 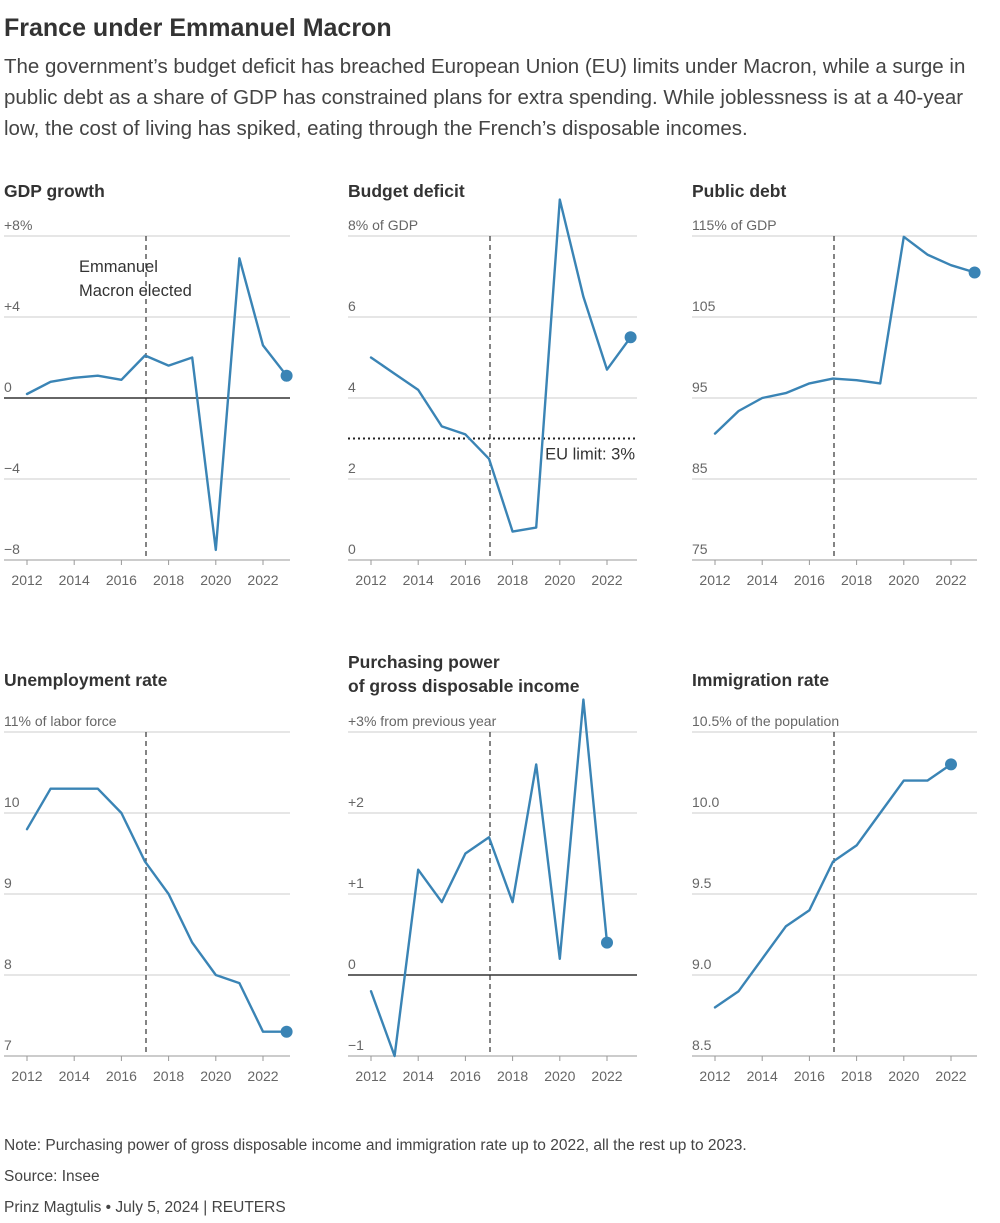 I want to click on y-tick-label: −4, so click(x=12, y=468).